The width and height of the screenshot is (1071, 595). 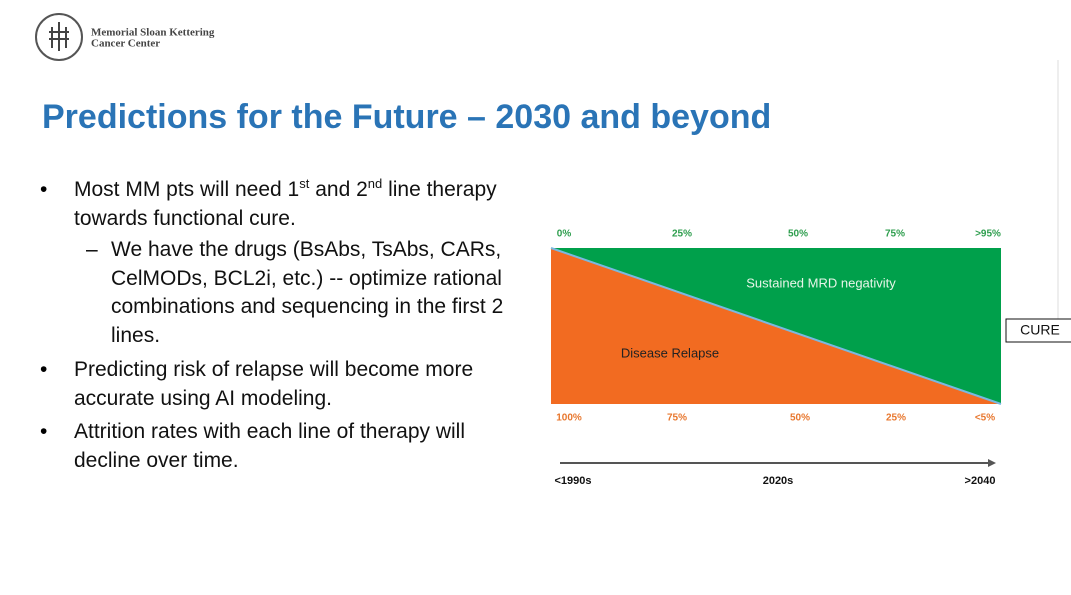 I want to click on bottom-label: 50%, so click(x=800, y=418).